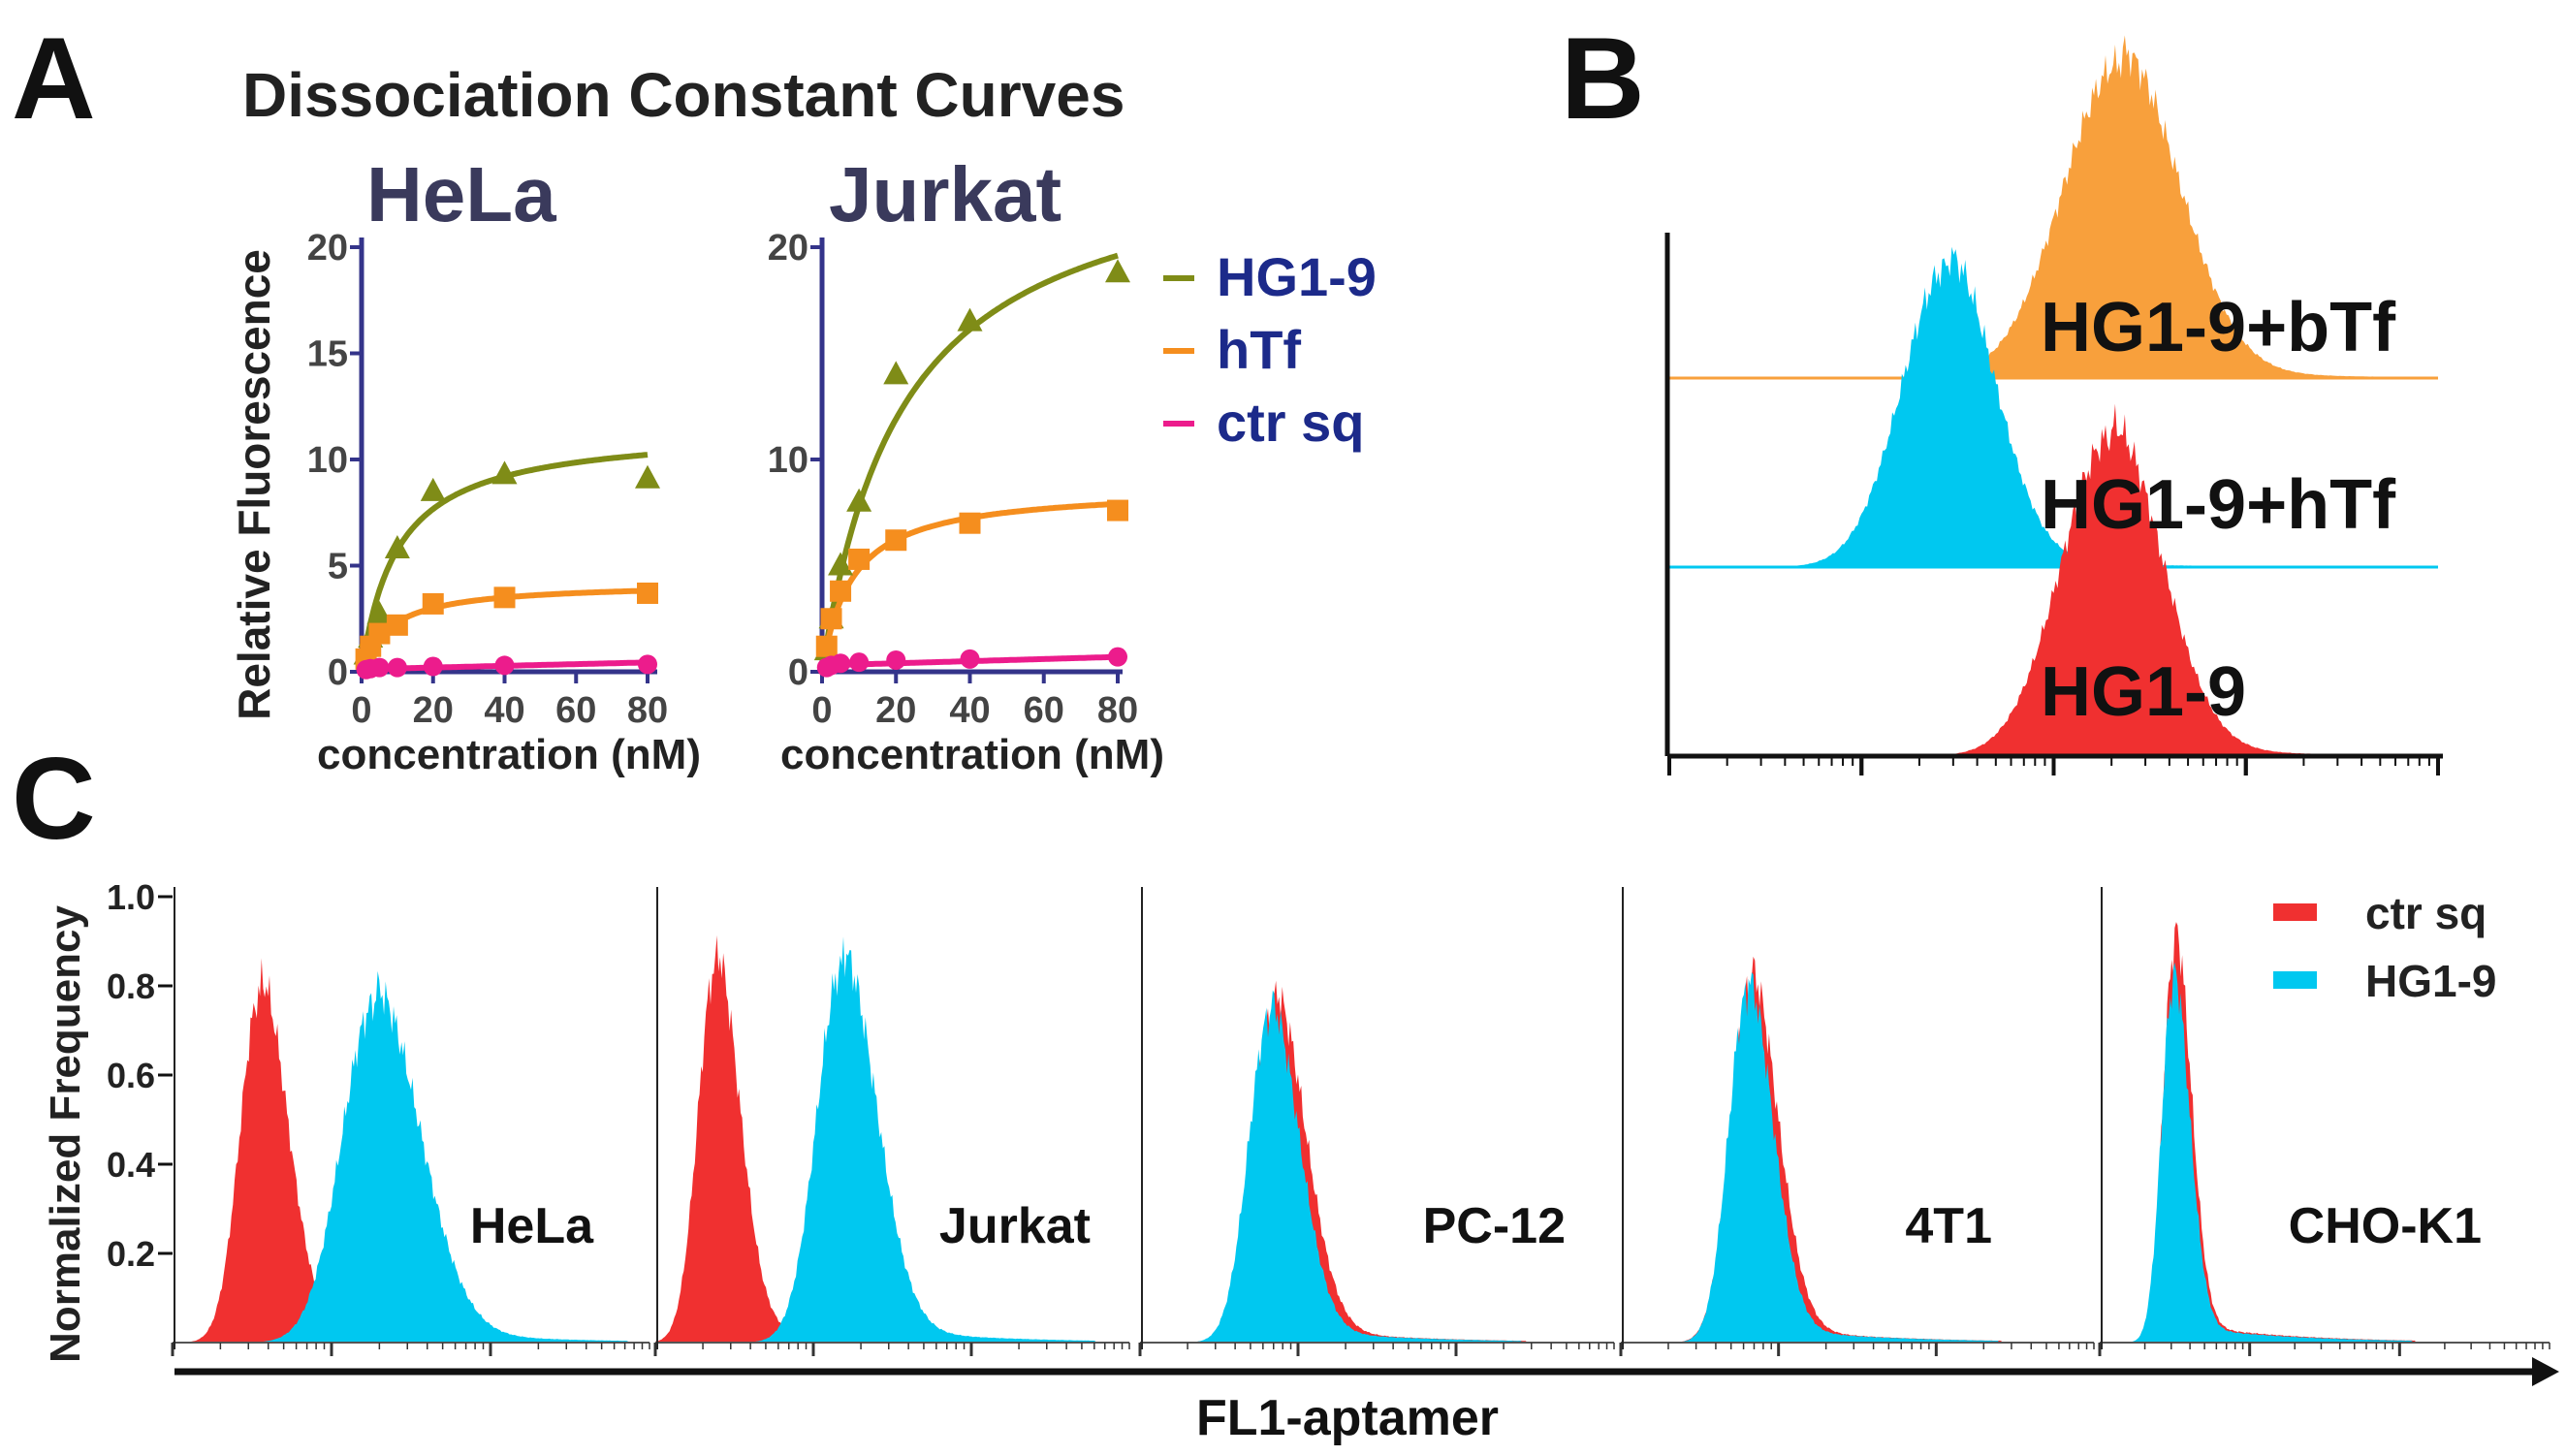  What do you see at coordinates (1291, 423) in the screenshot?
I see `legend-label-ctr: ctr sq` at bounding box center [1291, 423].